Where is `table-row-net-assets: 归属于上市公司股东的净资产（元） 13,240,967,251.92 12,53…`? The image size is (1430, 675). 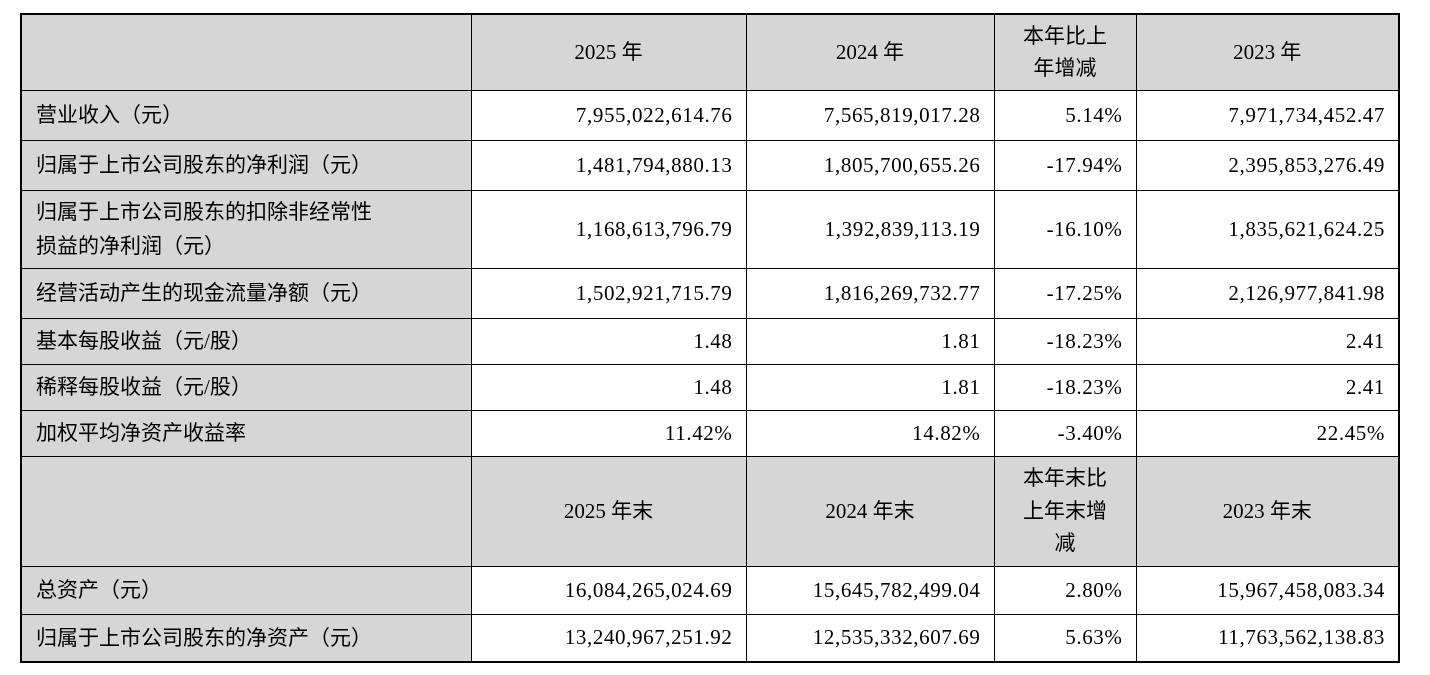 table-row-net-assets: 归属于上市公司股东的净资产（元） 13,240,967,251.92 12,53… is located at coordinates (710, 638).